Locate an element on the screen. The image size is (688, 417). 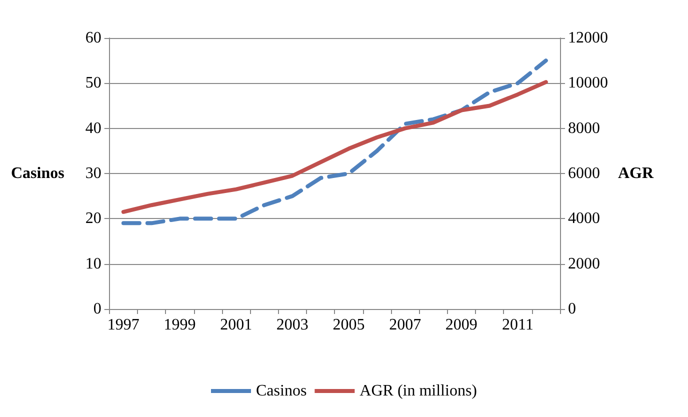
y2-tick-label: 8000 is located at coordinates (584, 128).